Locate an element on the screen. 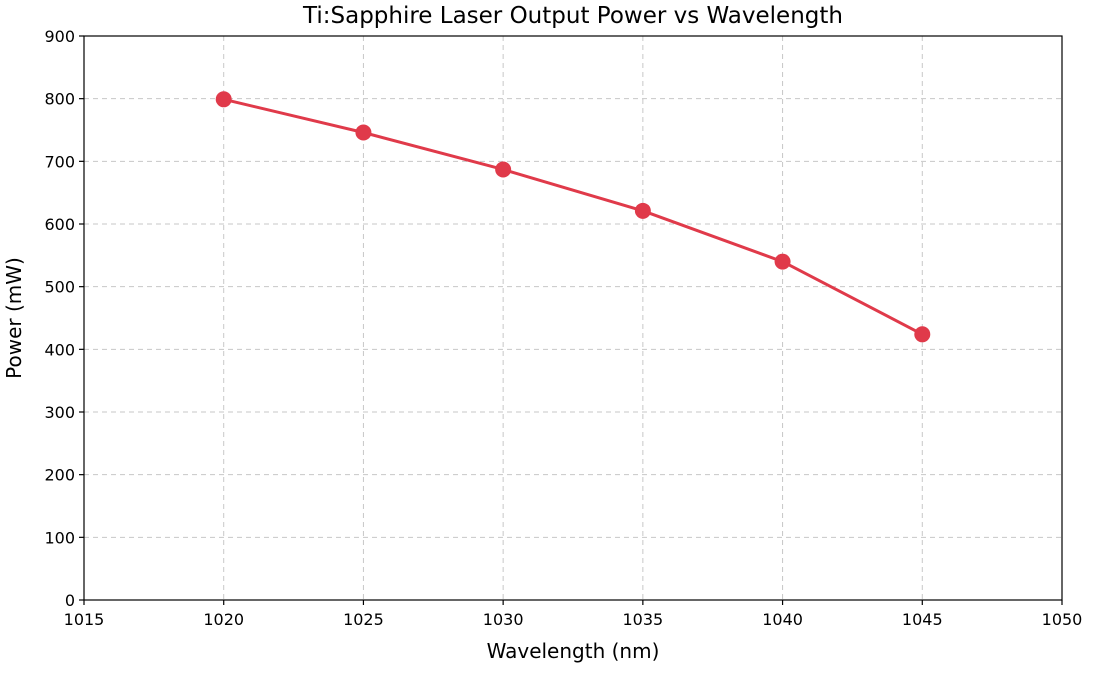  x-axis: 1015 1020 1025 1030 1035 1040 1045 1050 is located at coordinates (573, 614).